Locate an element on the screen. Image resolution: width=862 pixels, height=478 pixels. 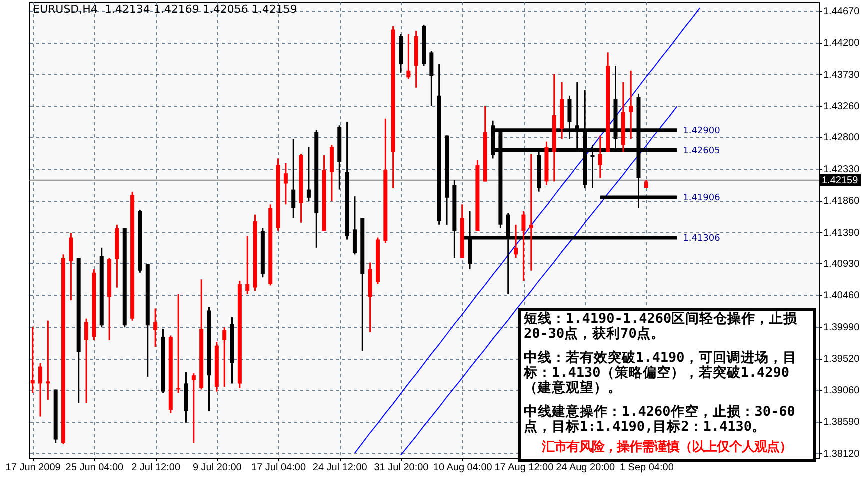
y-tick-label: 1.38120 is located at coordinates (842, 454).